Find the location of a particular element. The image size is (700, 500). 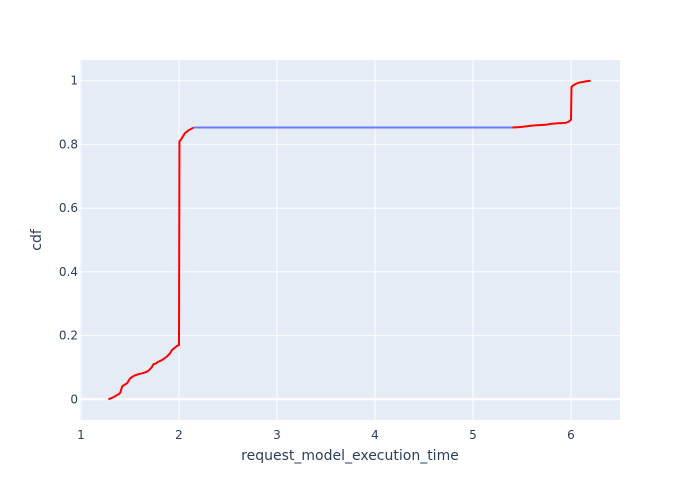

x-tick-label: 5 is located at coordinates (473, 435).